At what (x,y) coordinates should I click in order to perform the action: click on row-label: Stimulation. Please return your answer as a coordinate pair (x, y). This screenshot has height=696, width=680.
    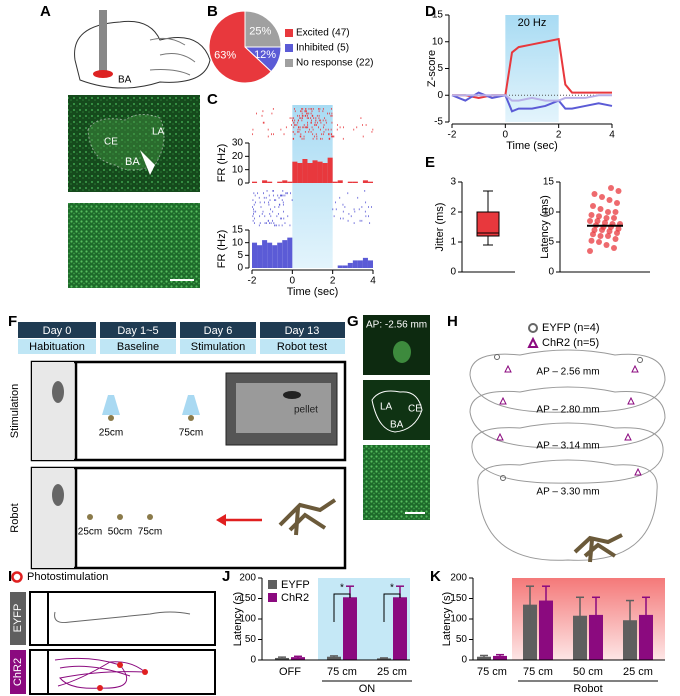
    Looking at the image, I should click on (15, 411).